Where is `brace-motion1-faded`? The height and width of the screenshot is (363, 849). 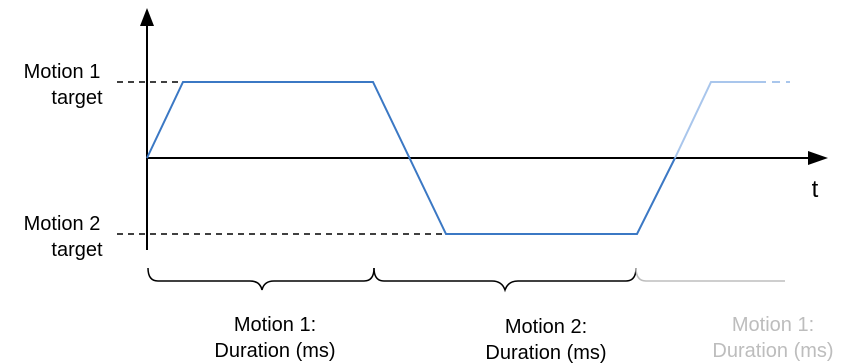 brace-motion1-faded is located at coordinates (710, 274).